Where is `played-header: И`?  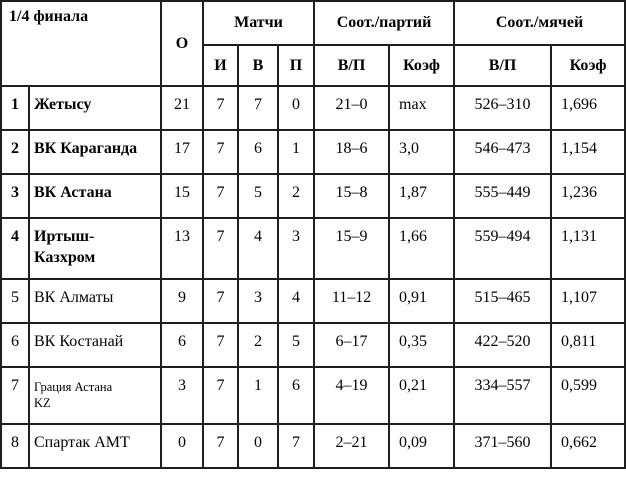 played-header: И is located at coordinates (221, 65).